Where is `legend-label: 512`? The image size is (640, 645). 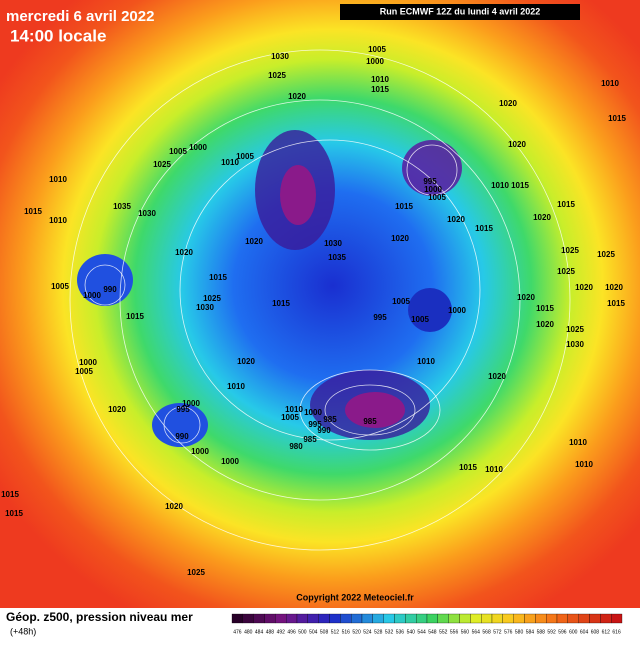 legend-label: 512 is located at coordinates (335, 632).